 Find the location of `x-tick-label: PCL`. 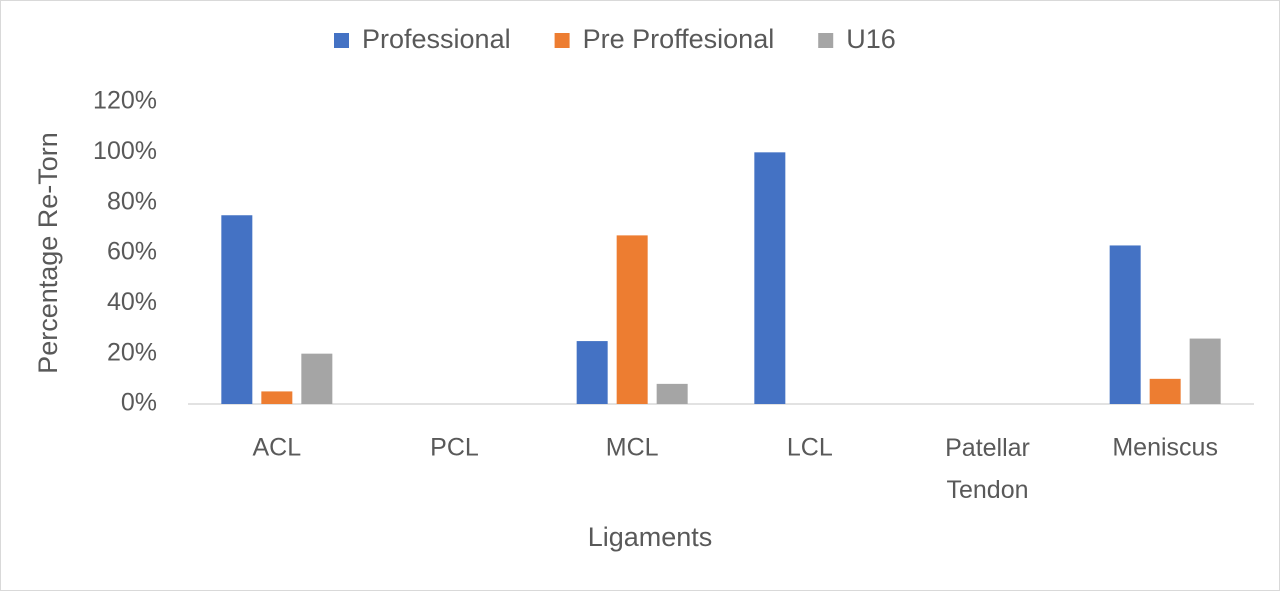

x-tick-label: PCL is located at coordinates (454, 448).